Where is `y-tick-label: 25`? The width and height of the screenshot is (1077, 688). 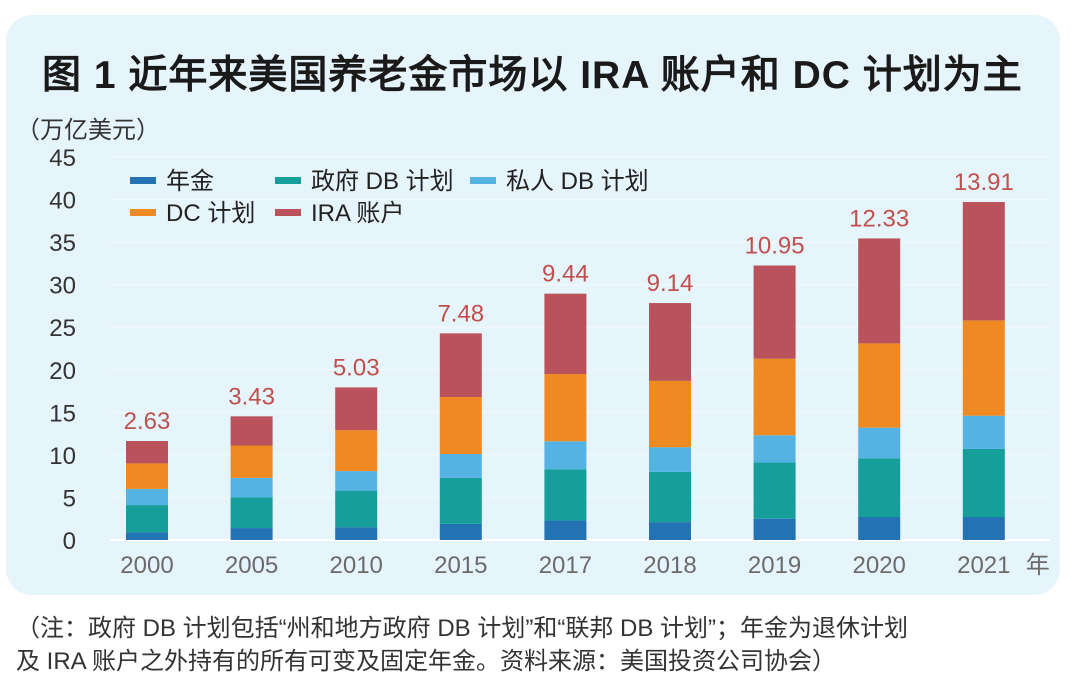
y-tick-label: 25 is located at coordinates (62, 328).